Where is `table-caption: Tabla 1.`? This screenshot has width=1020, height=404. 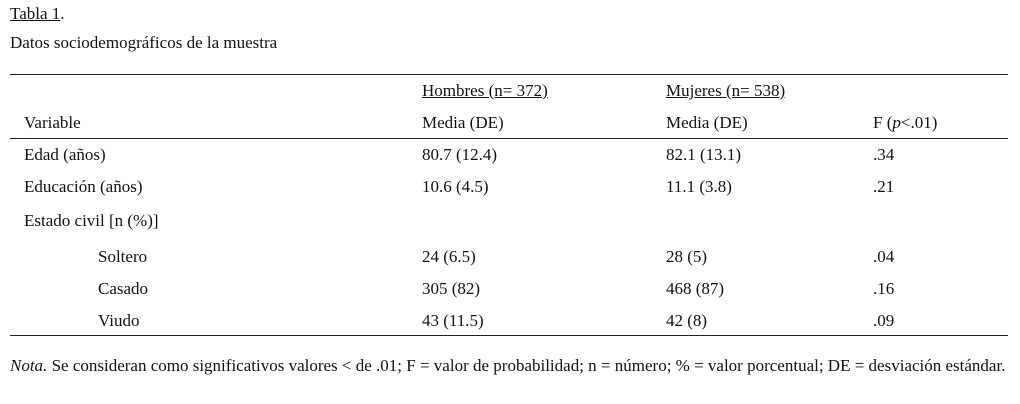 table-caption: Tabla 1. is located at coordinates (37, 14).